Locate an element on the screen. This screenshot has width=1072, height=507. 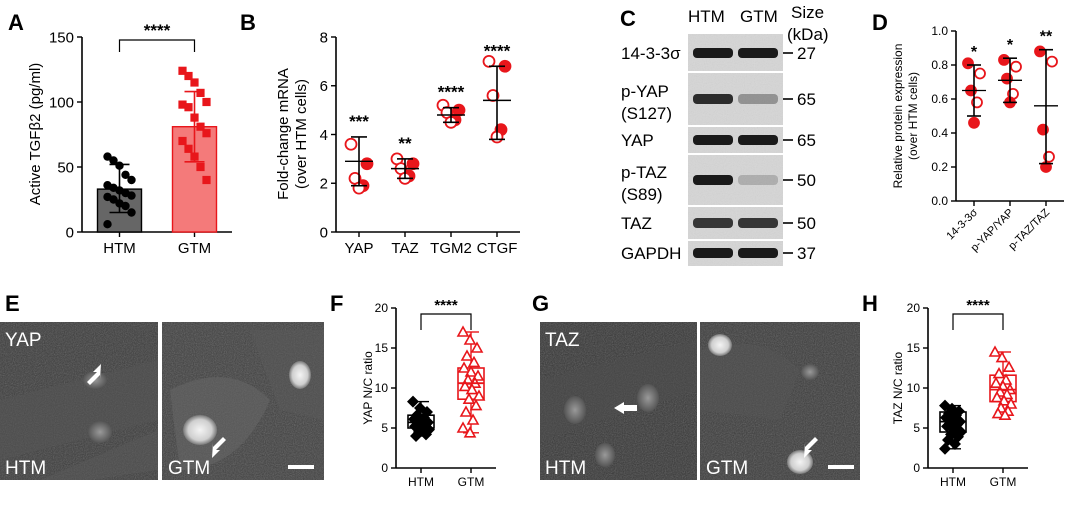
y-axis-label: TAZ N/C ratio is located at coordinates (898, 387).